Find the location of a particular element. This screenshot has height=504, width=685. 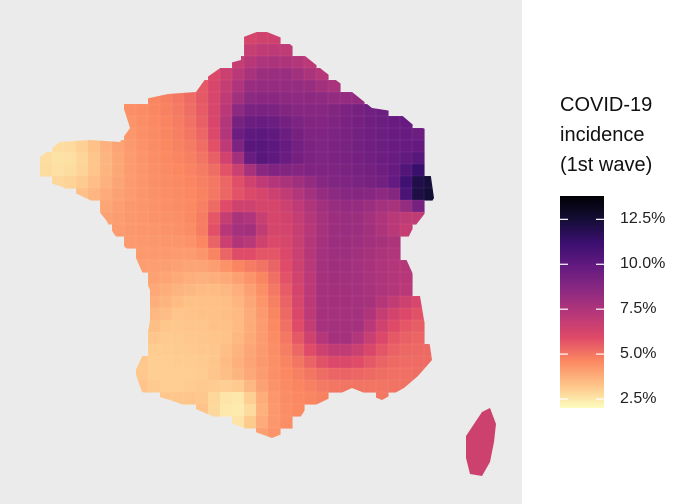

legend-title-line-2: incidence is located at coordinates (602, 135).